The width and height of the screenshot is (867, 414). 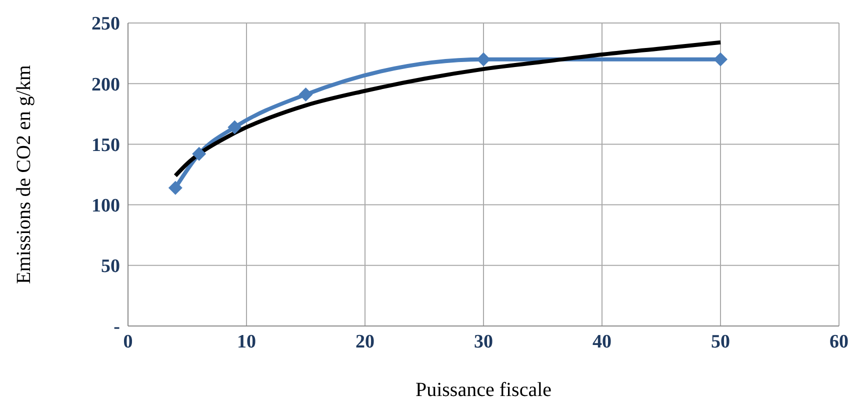 What do you see at coordinates (720, 341) in the screenshot?
I see `x-tick-label: 50` at bounding box center [720, 341].